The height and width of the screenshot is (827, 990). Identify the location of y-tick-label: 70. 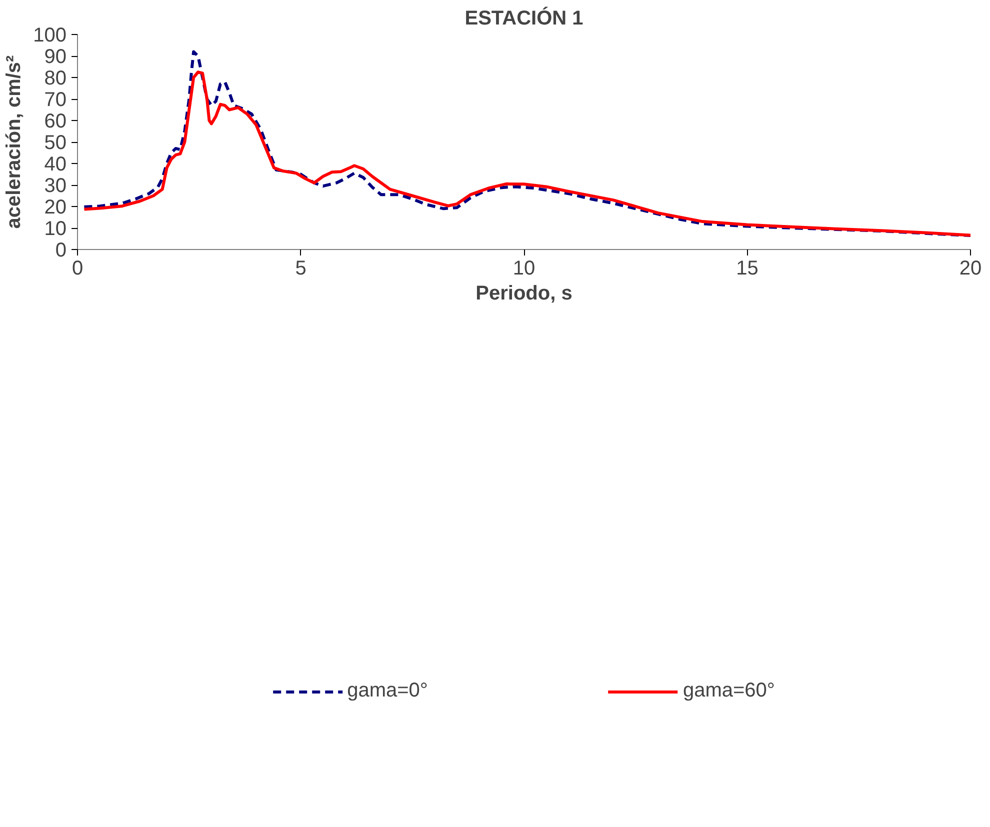
(55, 100).